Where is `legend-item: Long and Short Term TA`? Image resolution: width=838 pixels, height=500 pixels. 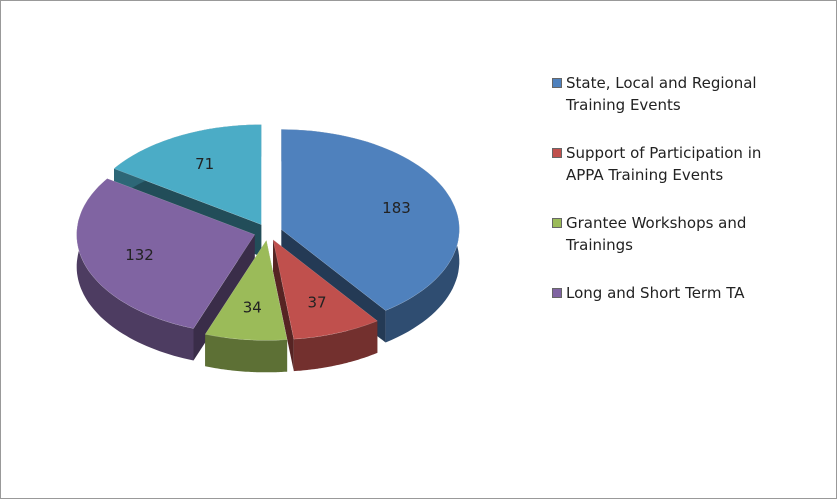 legend-item: Long and Short Term TA is located at coordinates (677, 293).